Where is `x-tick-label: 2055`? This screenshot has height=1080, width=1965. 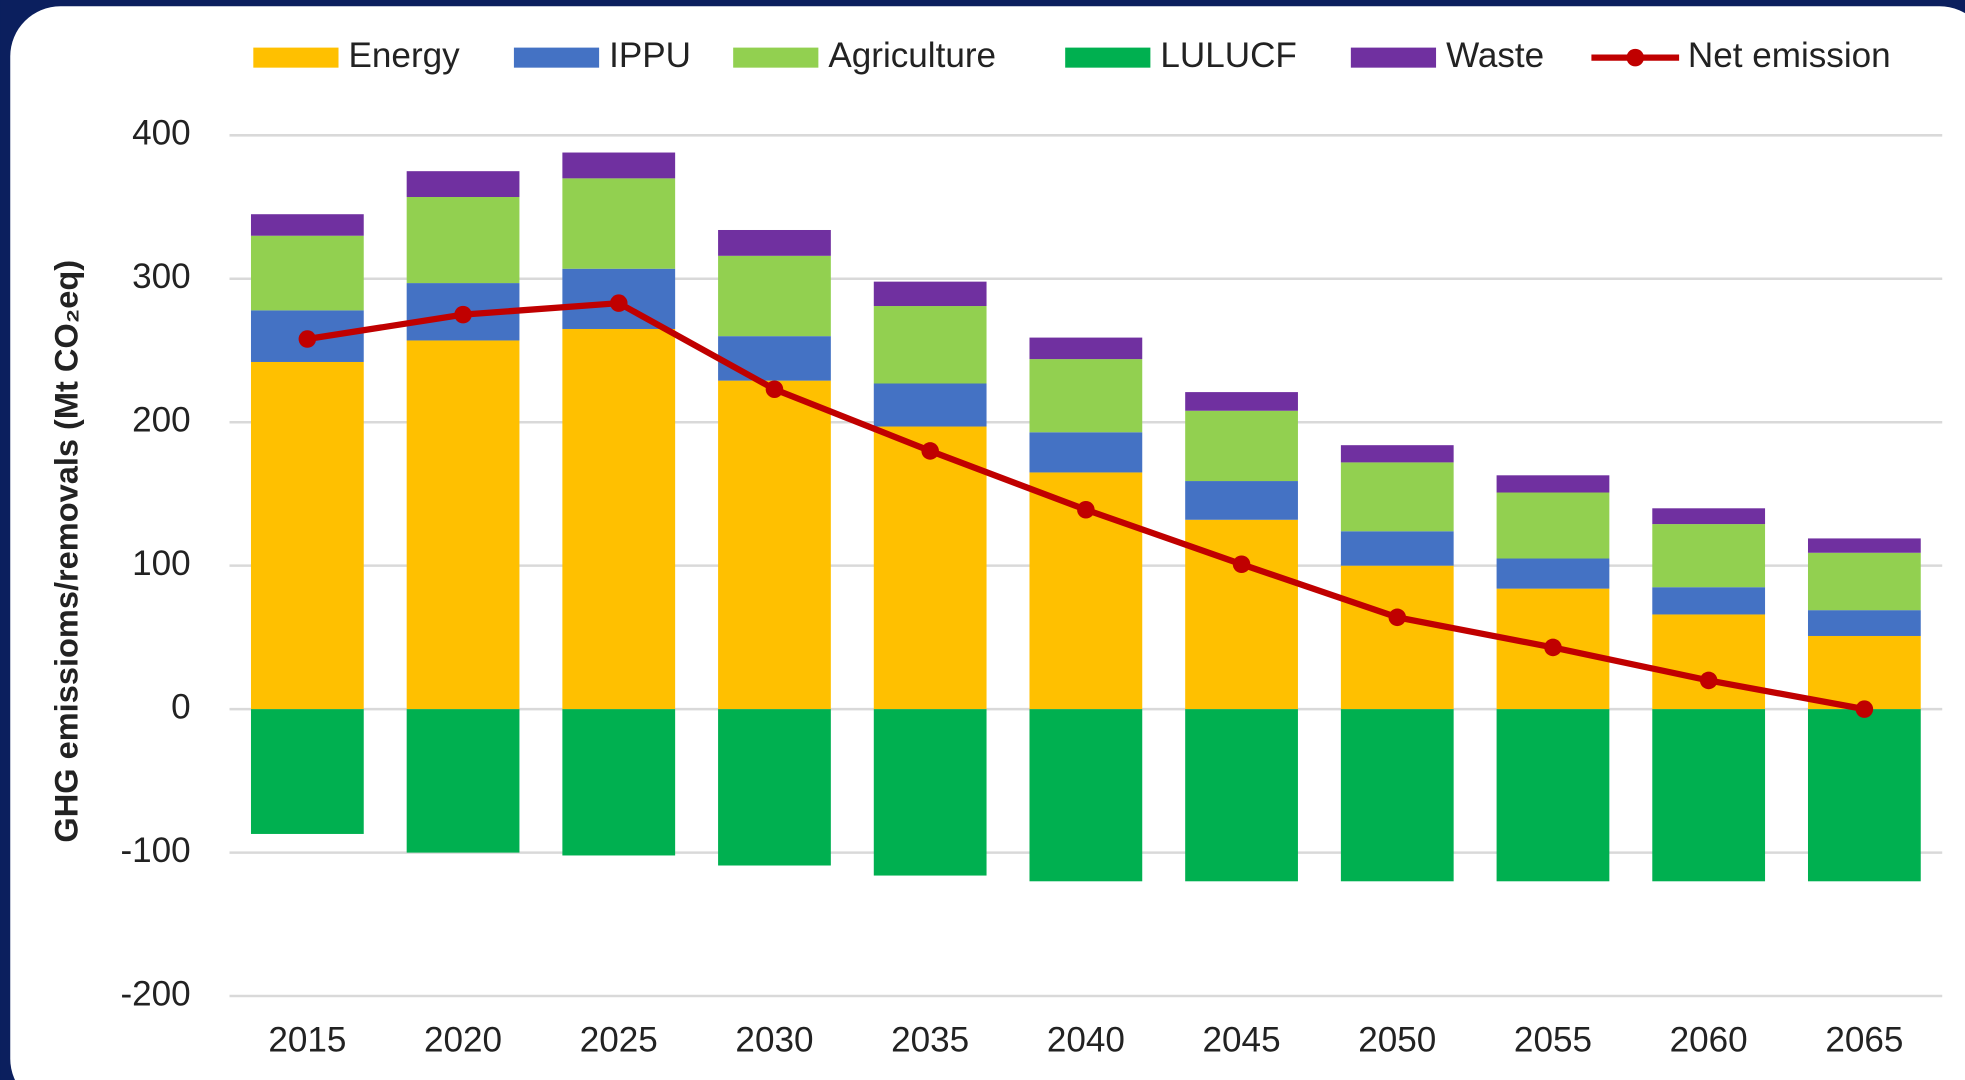 x-tick-label: 2055 is located at coordinates (1553, 1040).